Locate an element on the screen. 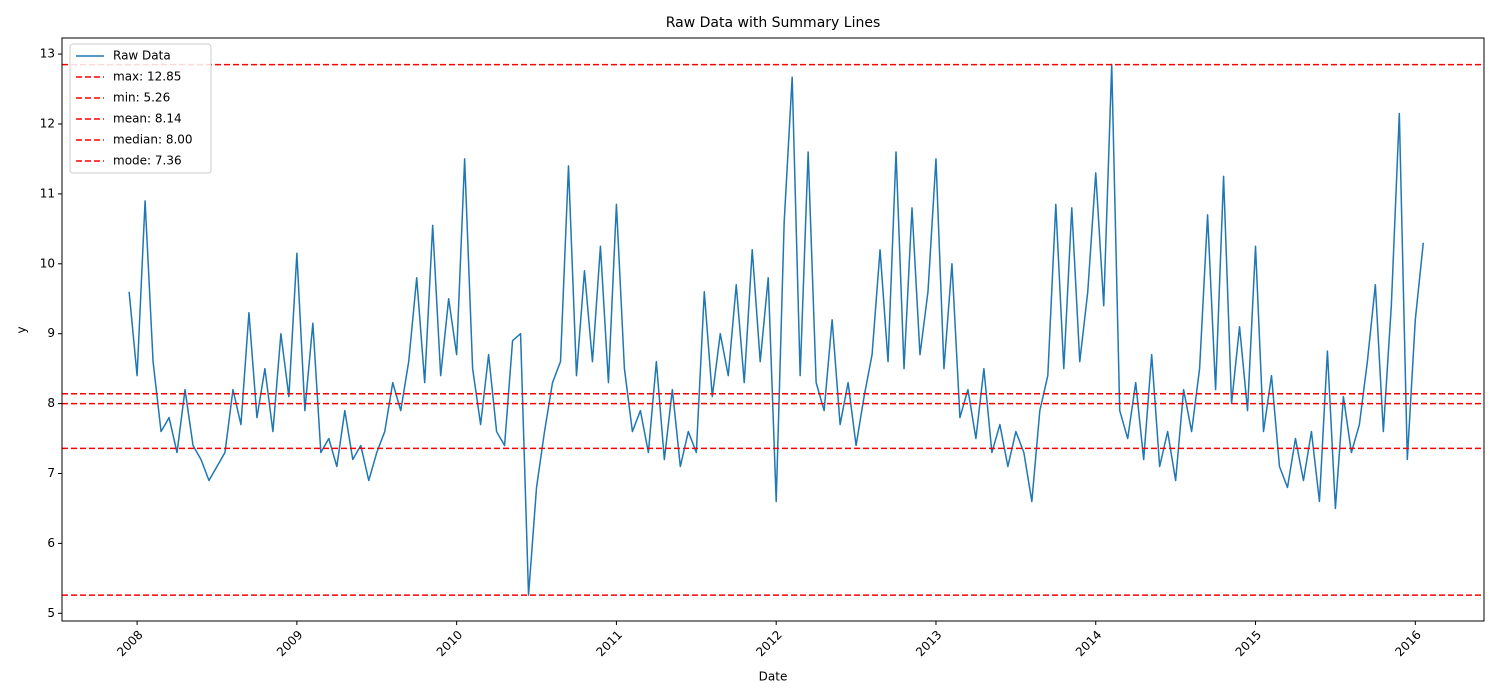 The height and width of the screenshot is (700, 1500). x-tick-label: 2008 is located at coordinates (129, 643).